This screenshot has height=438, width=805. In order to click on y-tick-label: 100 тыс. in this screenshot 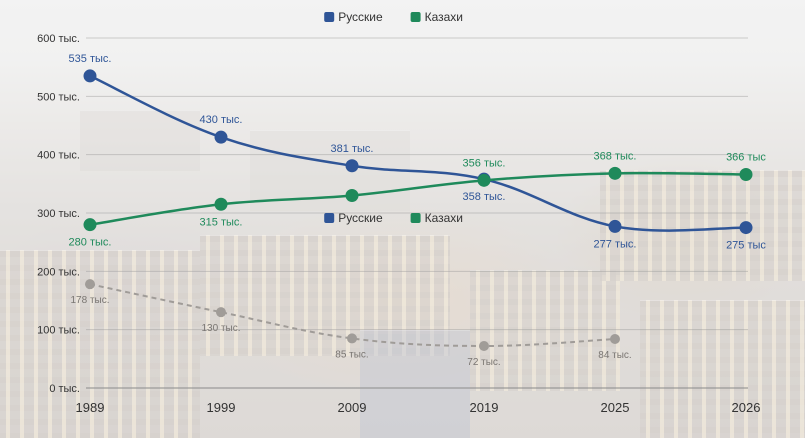, I will do `click(58, 331)`.